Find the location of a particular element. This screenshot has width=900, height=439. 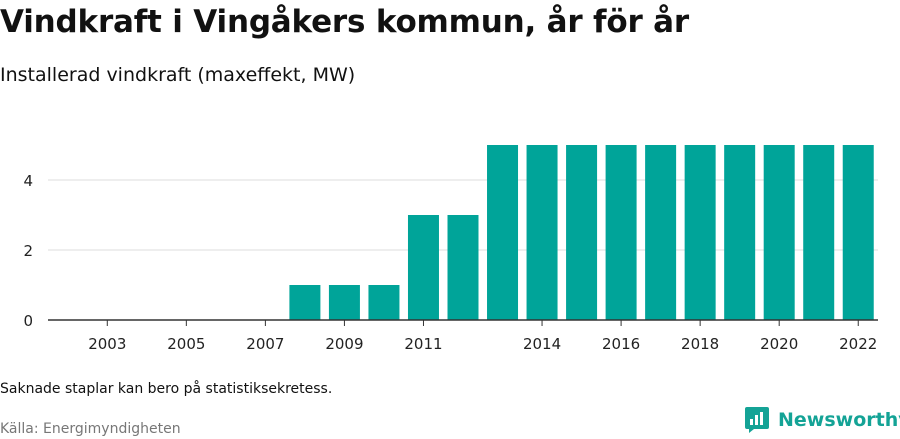

bar-2010 is located at coordinates (384, 302).